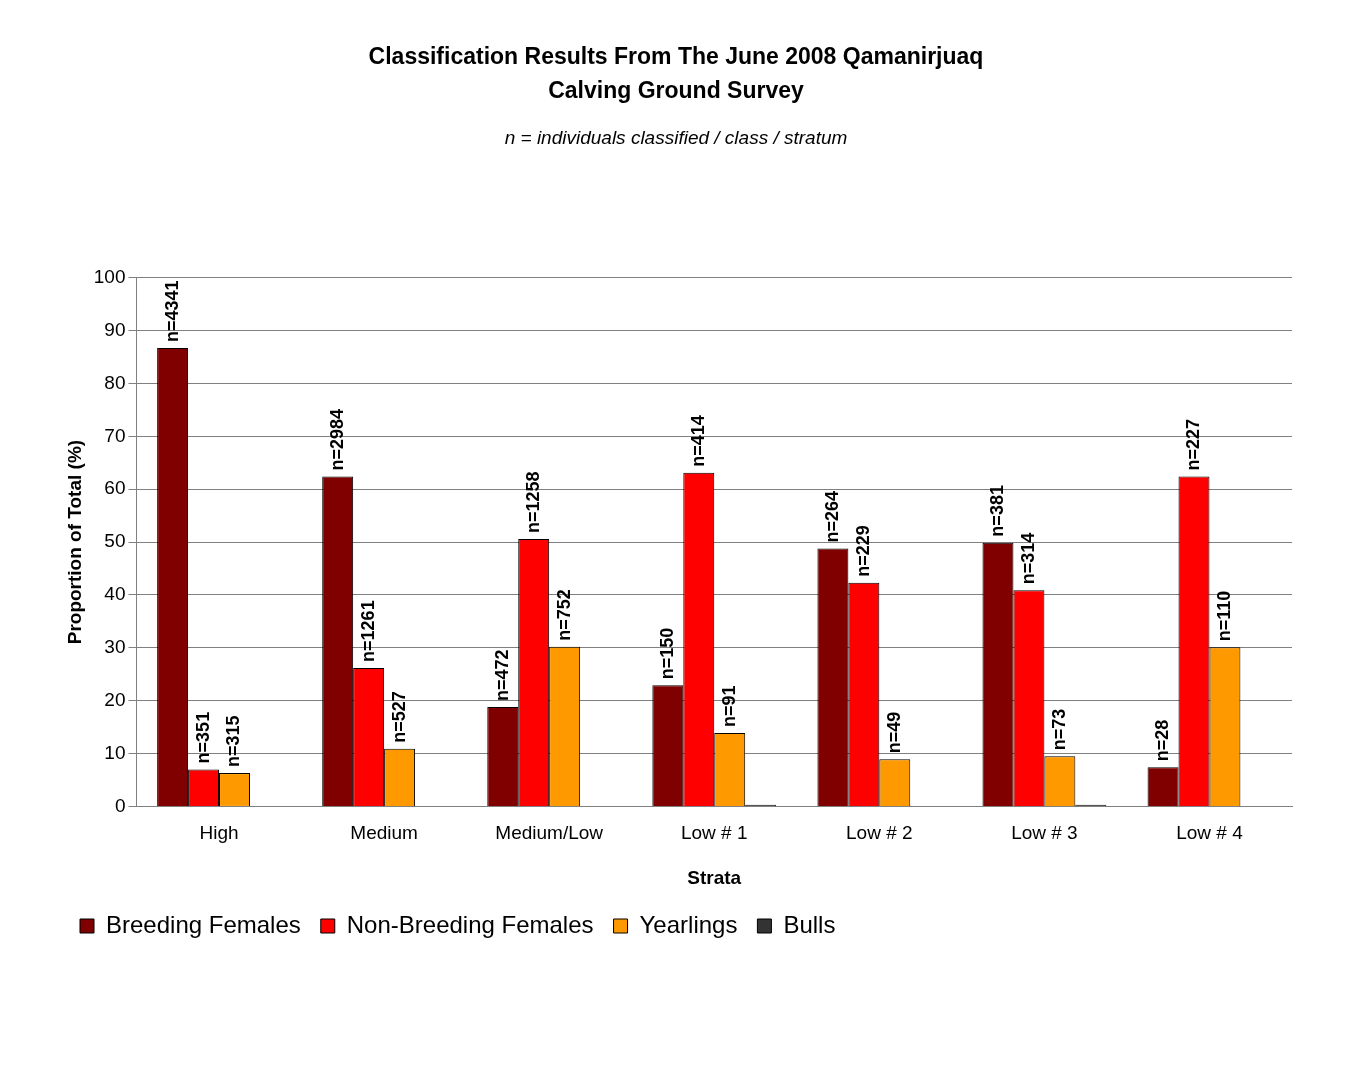 The height and width of the screenshot is (1092, 1354). What do you see at coordinates (398, 717) in the screenshot?
I see `annotation: n=527` at bounding box center [398, 717].